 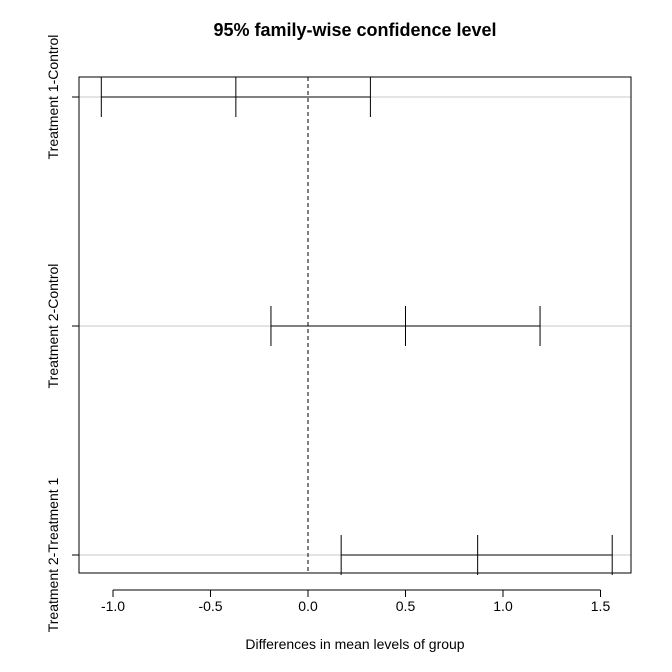 What do you see at coordinates (601, 606) in the screenshot?
I see `x-tick-label: 1.5` at bounding box center [601, 606].